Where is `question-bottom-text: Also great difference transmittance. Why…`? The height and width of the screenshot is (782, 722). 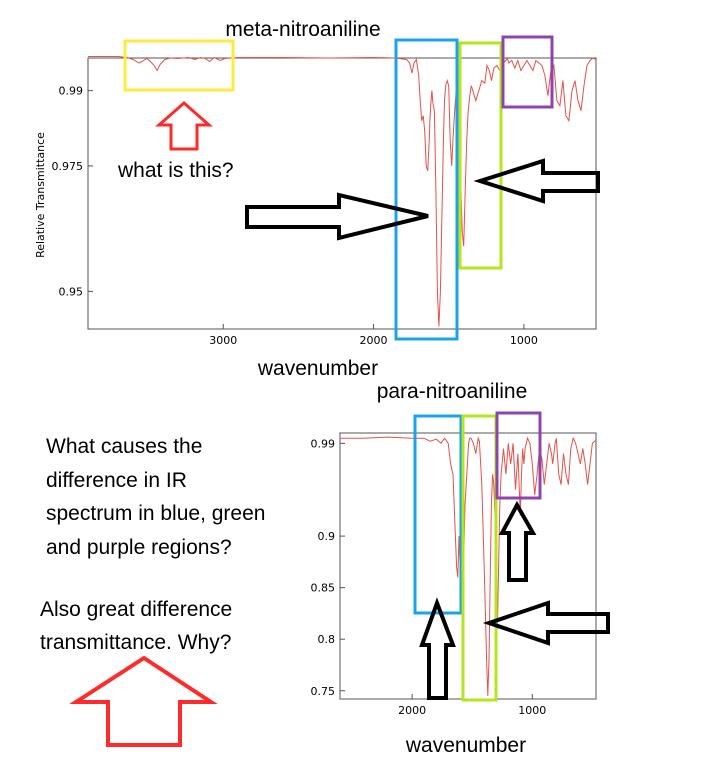 question-bottom-text: Also great difference transmittance. Why… is located at coordinates (136, 626).